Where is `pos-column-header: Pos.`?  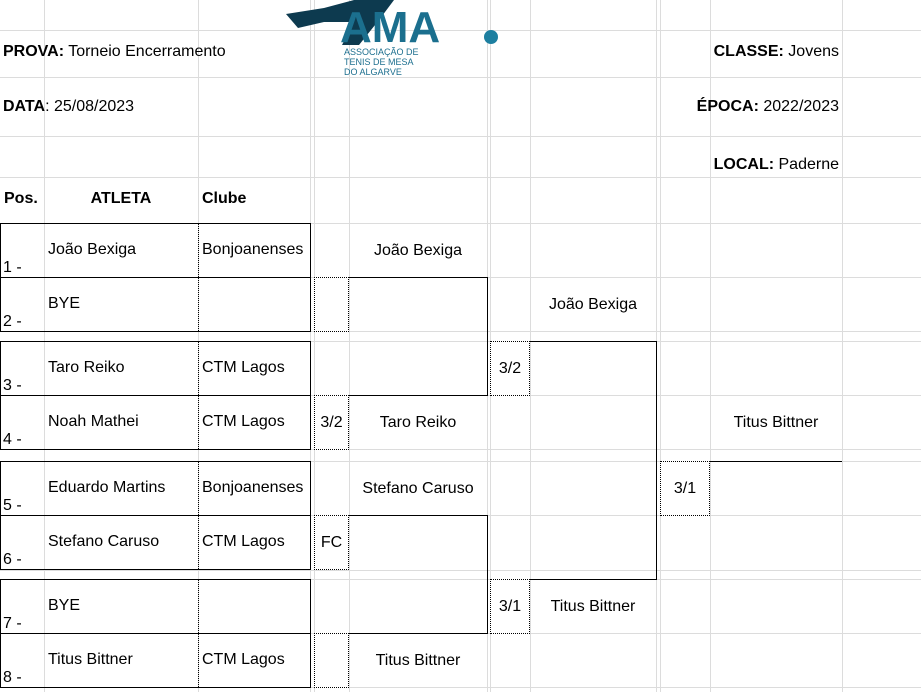
pos-column-header: Pos. is located at coordinates (21, 198).